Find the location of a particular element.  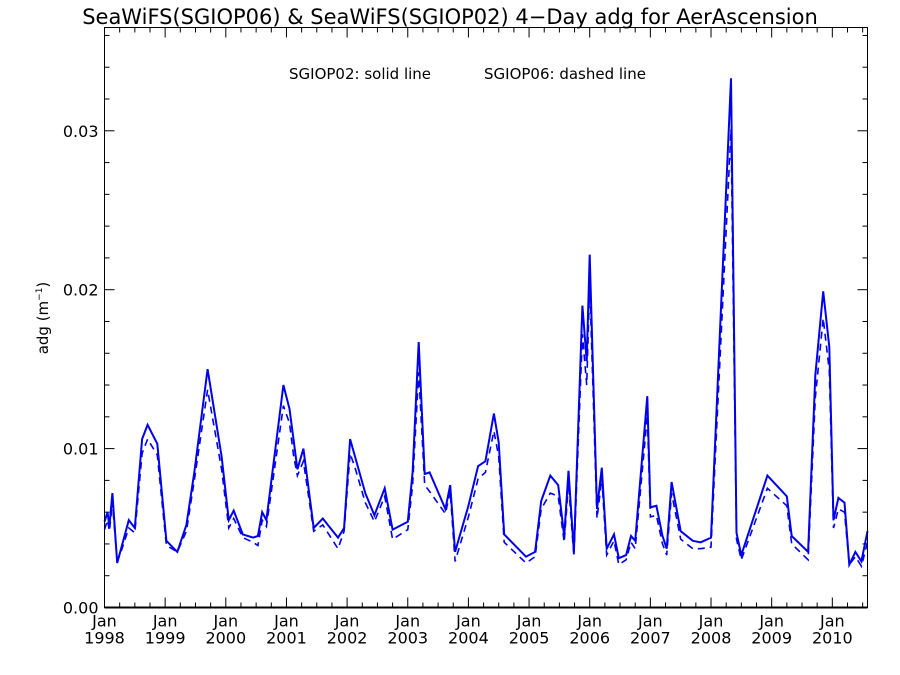

x-tick-year: 2000 is located at coordinates (225, 638).